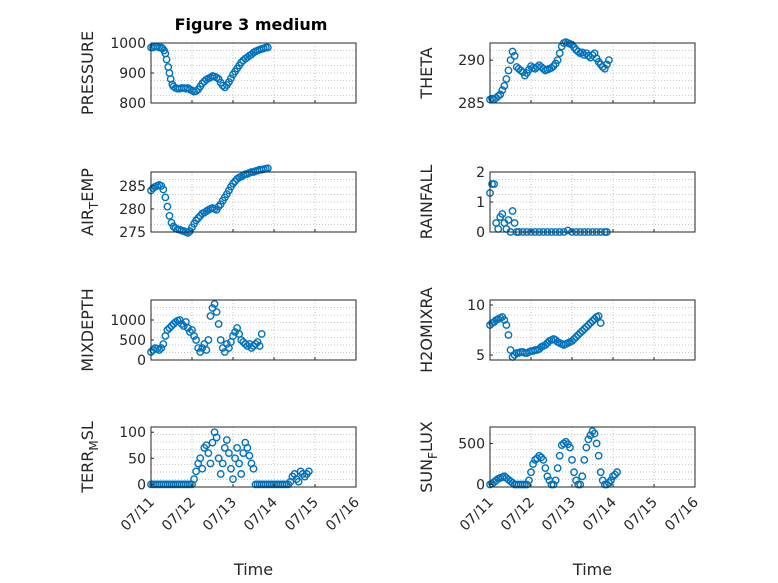  Describe the element at coordinates (94, 205) in the screenshot. I see `y-axis-label-subscript: T` at that location.